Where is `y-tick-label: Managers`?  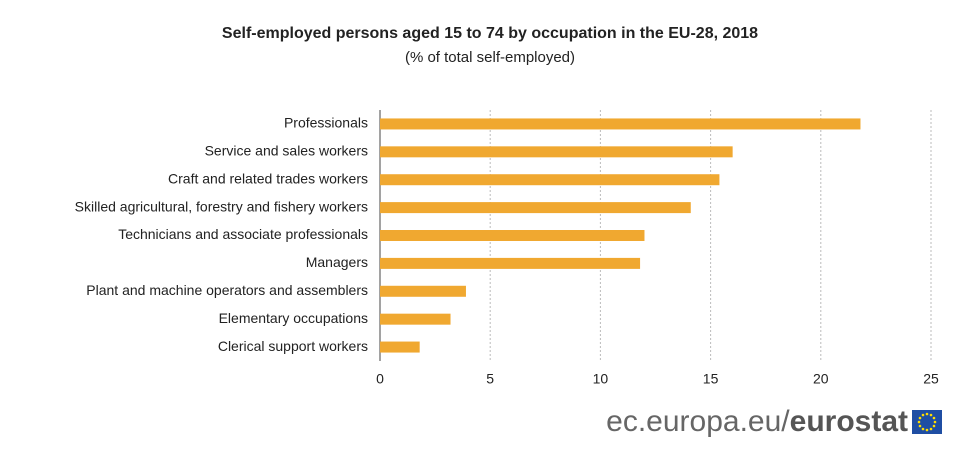
y-tick-label: Managers is located at coordinates (337, 262).